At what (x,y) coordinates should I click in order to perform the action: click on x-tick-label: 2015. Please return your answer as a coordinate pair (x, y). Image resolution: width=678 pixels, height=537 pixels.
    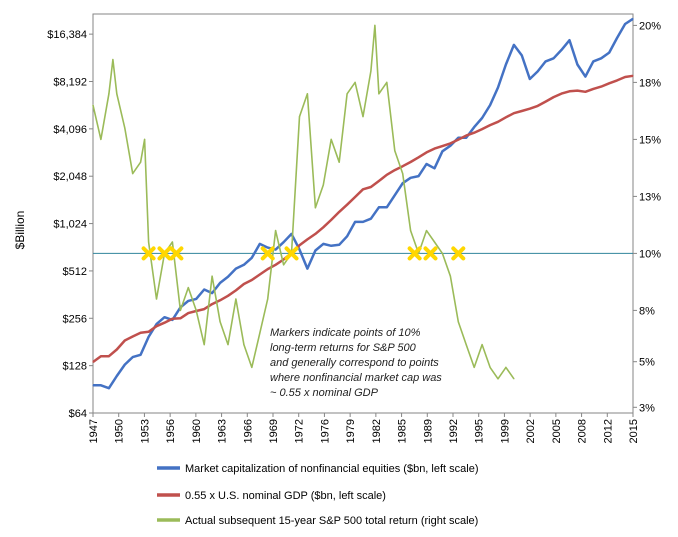
    Looking at the image, I should click on (634, 431).